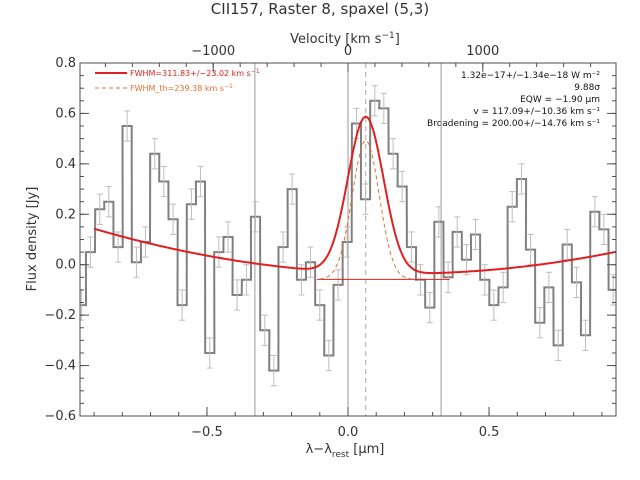 This screenshot has height=480, width=640. What do you see at coordinates (60, 366) in the screenshot?
I see `y-tick-label: −0.4` at bounding box center [60, 366].